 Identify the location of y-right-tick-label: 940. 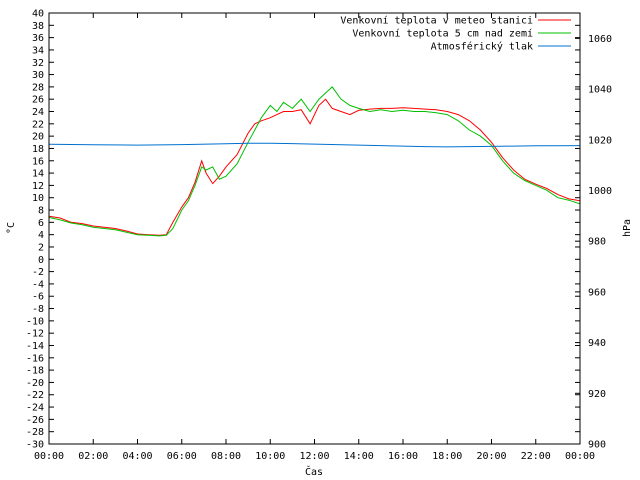
(597, 343).